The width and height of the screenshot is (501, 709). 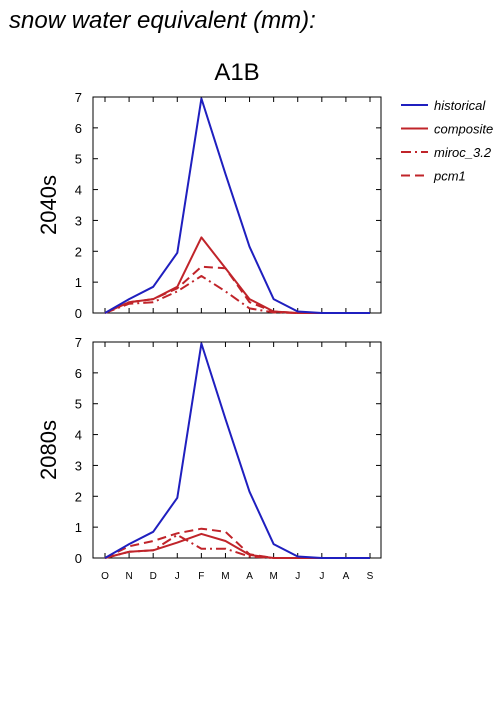 I want to click on x-tick-label: S, so click(x=370, y=576).